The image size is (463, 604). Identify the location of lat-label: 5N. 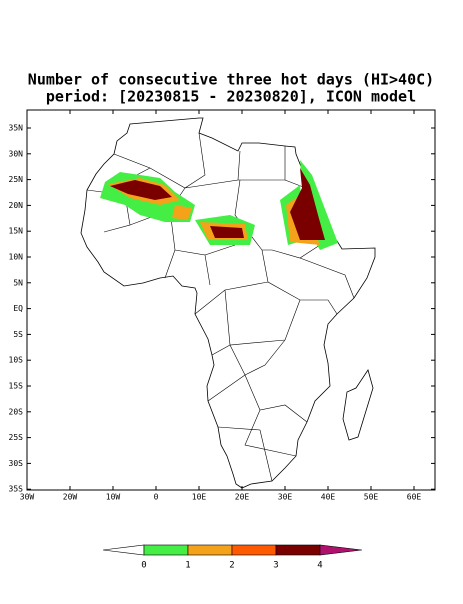
(18, 282).